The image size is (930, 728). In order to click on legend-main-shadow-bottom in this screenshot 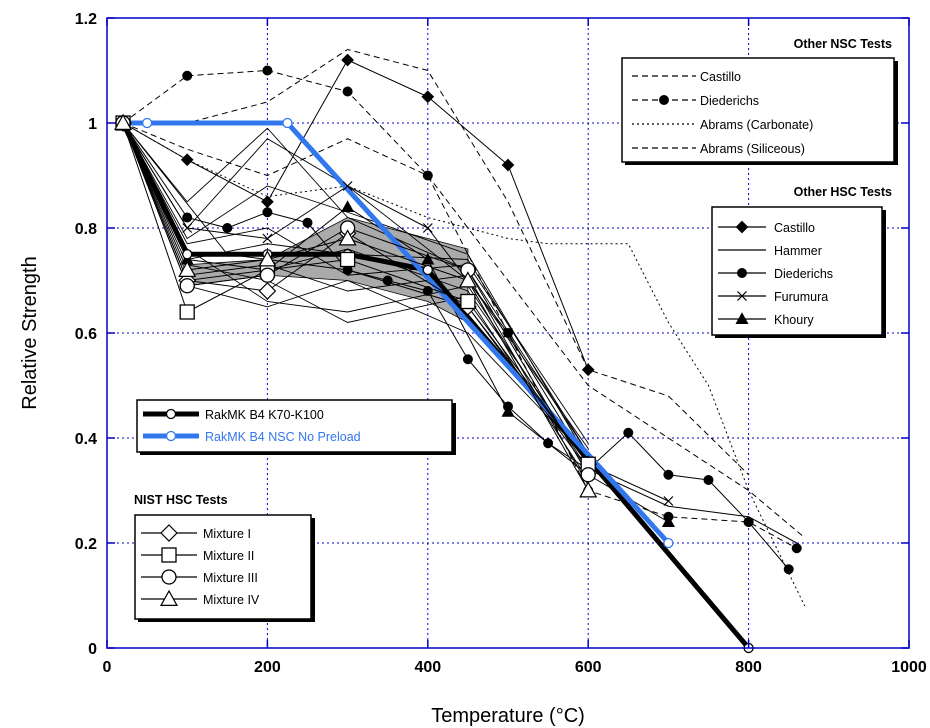, I will do `click(298, 453)`.